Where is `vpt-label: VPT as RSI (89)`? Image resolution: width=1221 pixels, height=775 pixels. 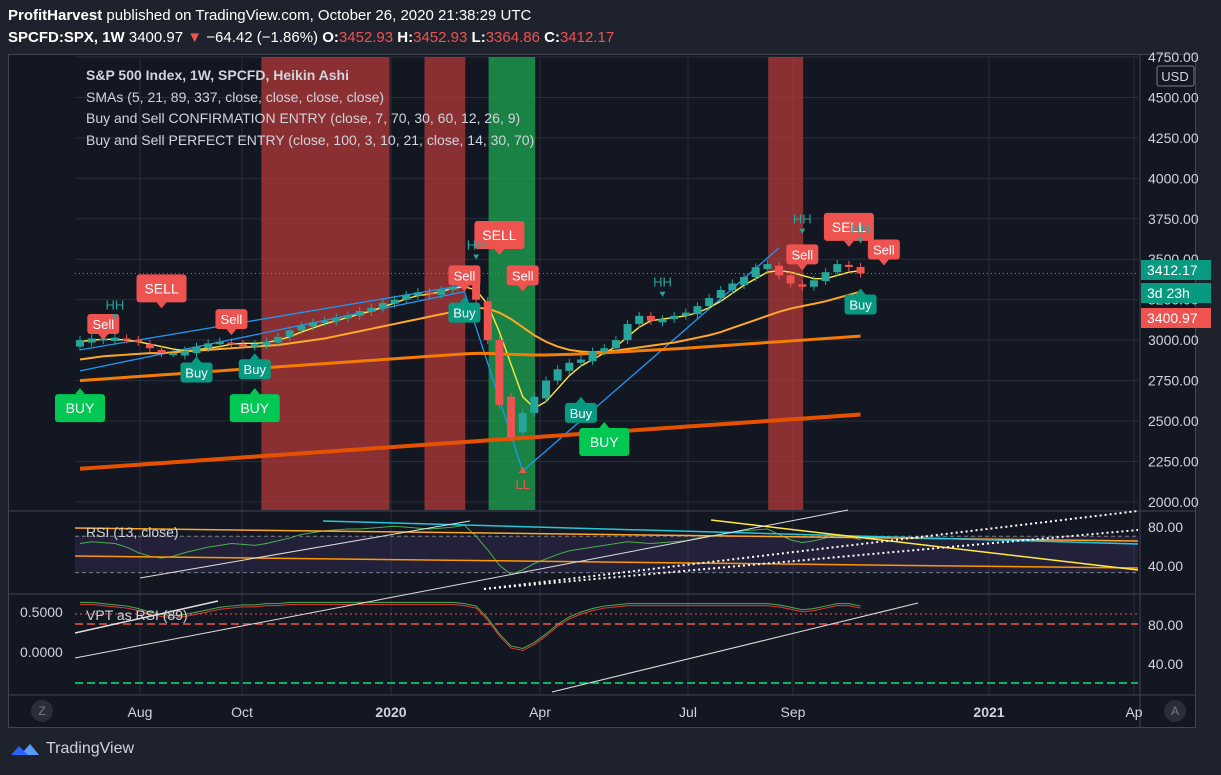 vpt-label: VPT as RSI (89) is located at coordinates (137, 615).